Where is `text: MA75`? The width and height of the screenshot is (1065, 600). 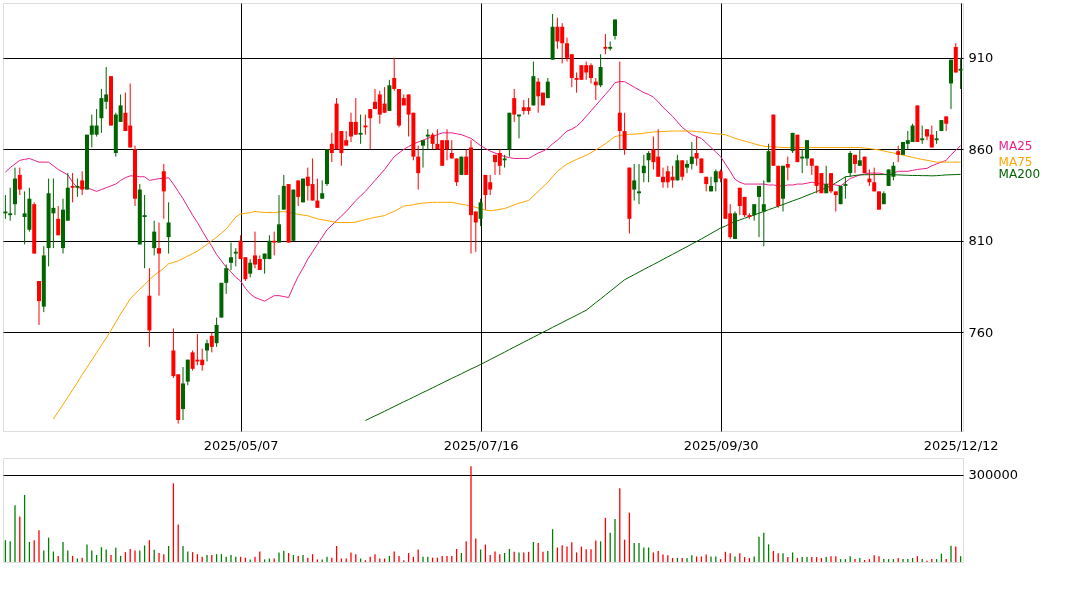
text: MA75 is located at coordinates (1015, 162).